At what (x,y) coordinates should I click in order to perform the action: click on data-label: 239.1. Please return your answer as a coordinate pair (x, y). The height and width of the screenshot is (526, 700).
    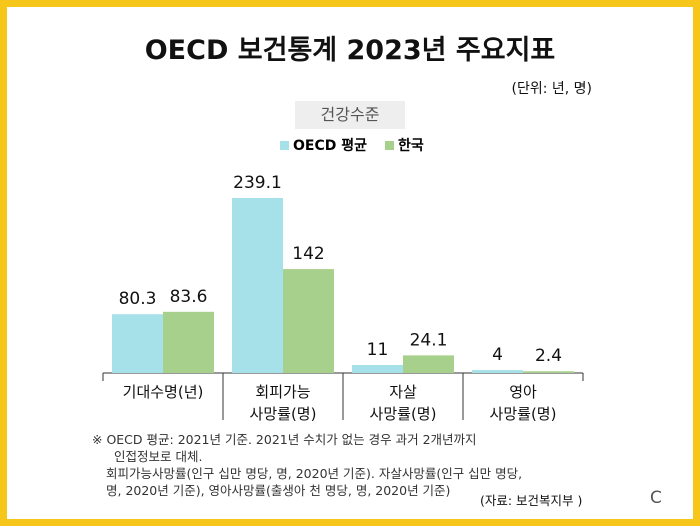
    Looking at the image, I should click on (257, 183).